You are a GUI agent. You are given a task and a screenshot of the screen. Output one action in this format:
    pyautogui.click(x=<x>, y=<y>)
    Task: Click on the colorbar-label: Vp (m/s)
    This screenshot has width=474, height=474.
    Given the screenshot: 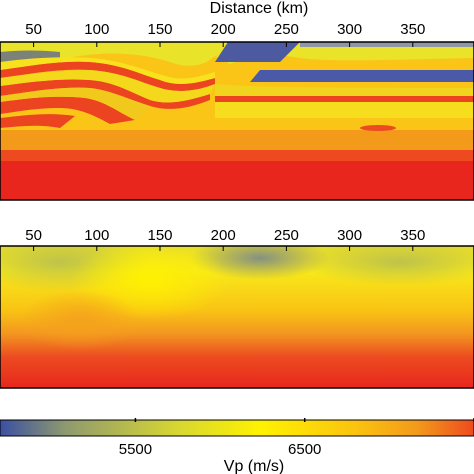 What is the action you would take?
    pyautogui.click(x=254, y=466)
    